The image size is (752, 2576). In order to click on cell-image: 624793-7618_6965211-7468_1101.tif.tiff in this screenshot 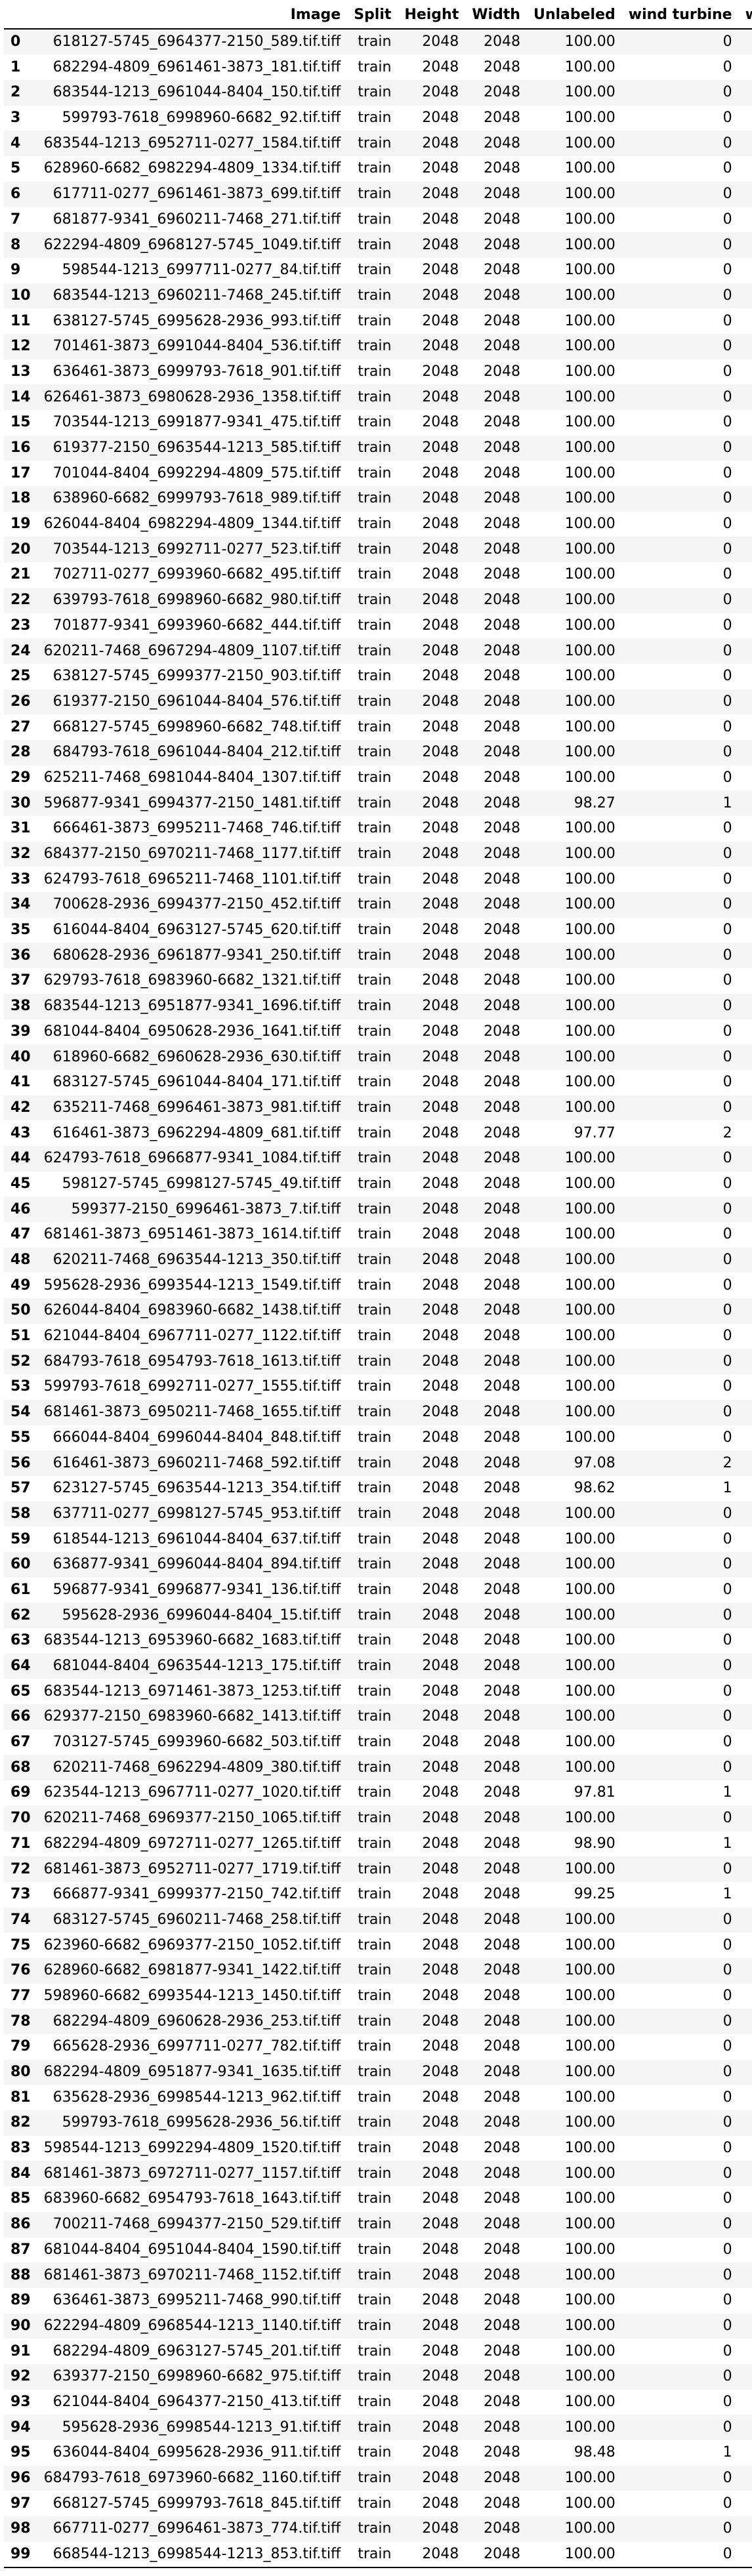, I will do `click(192, 879)`.